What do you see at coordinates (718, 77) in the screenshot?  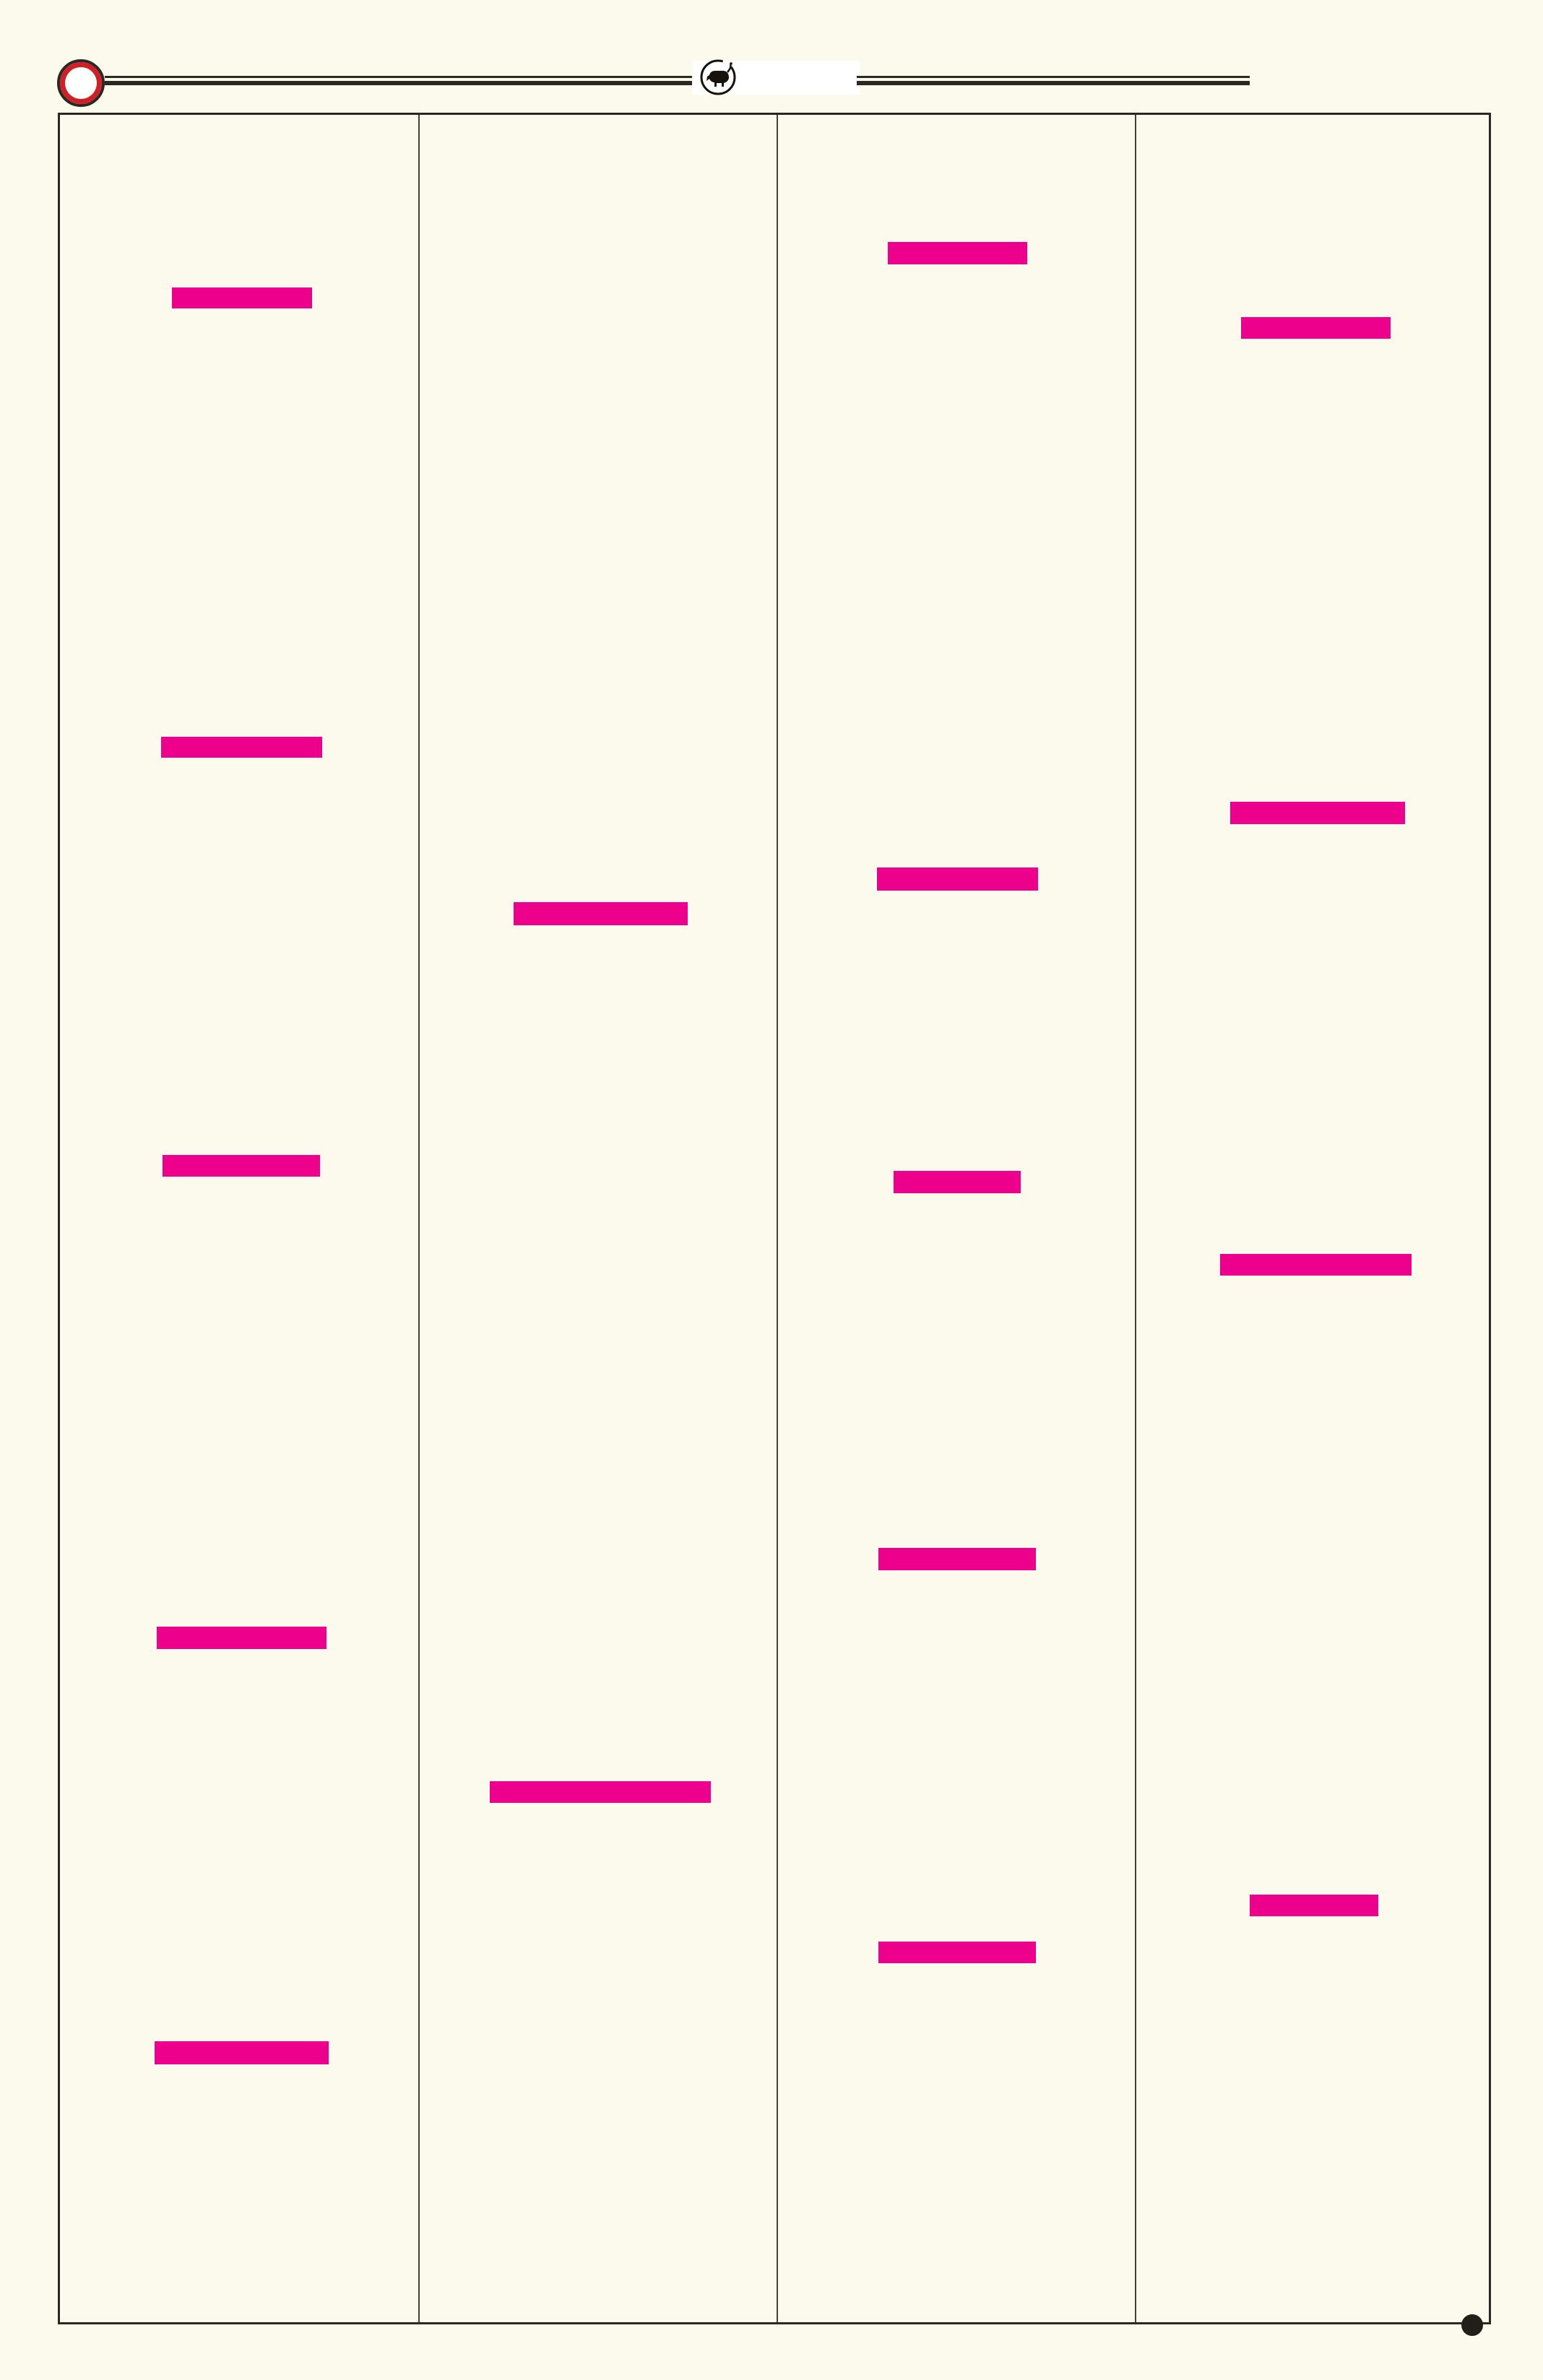 I see `boar-emblem-icon` at bounding box center [718, 77].